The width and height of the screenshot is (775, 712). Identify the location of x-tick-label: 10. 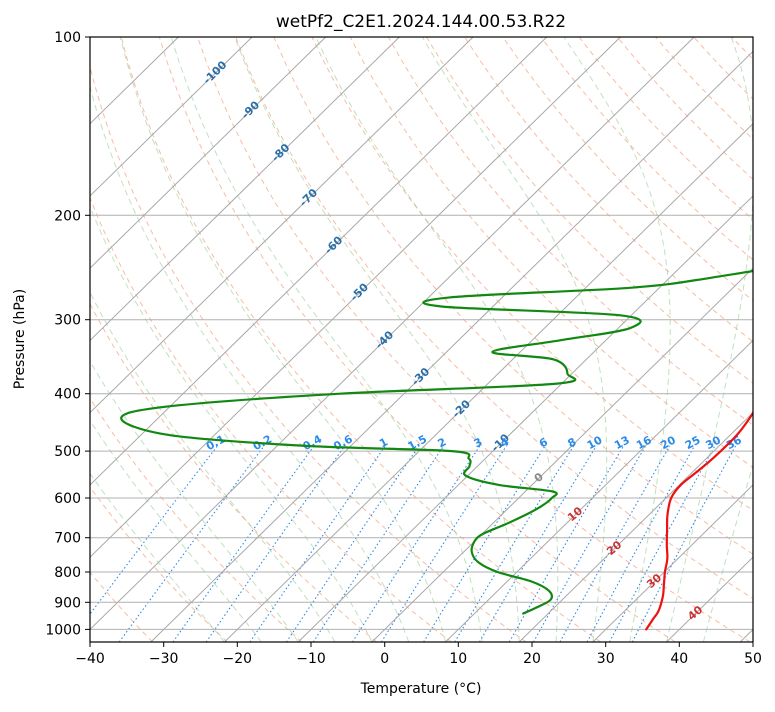
(458, 659).